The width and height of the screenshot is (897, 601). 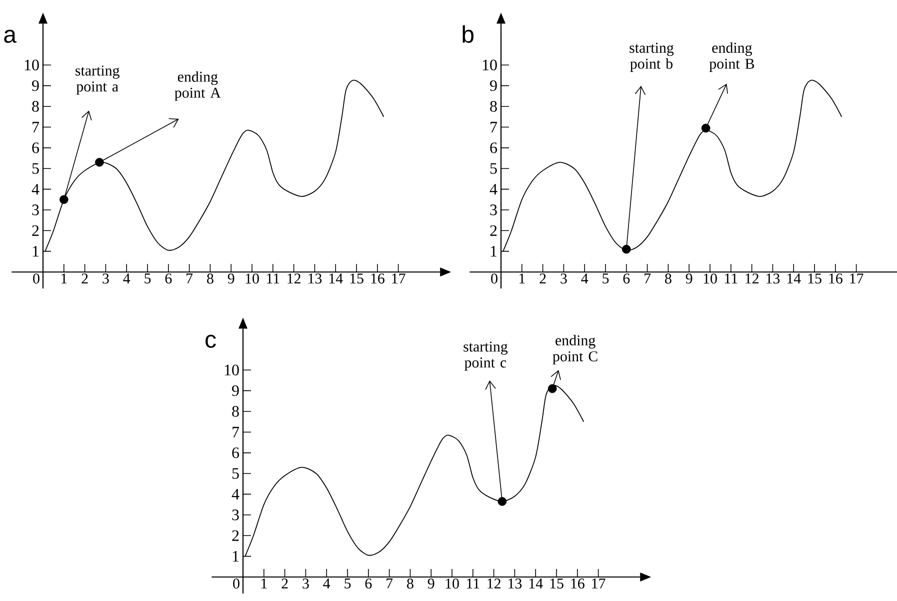 What do you see at coordinates (652, 57) in the screenshot?
I see `annotation: starting point b` at bounding box center [652, 57].